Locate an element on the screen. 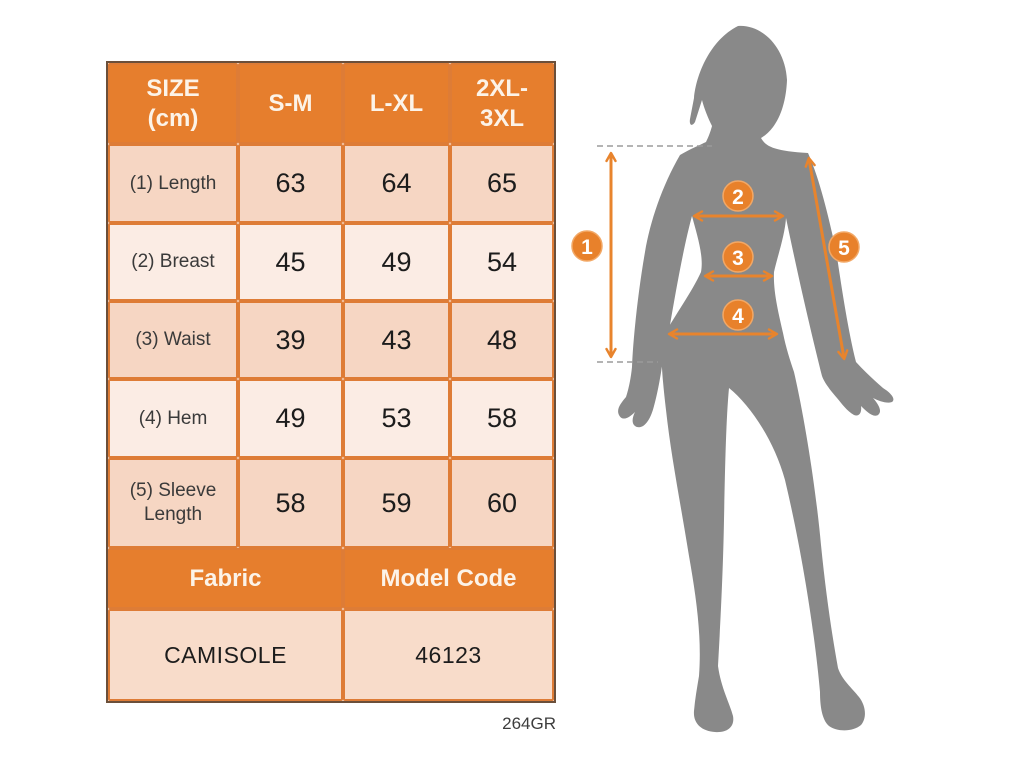  marker-4-circle-icon is located at coordinates (738, 315).